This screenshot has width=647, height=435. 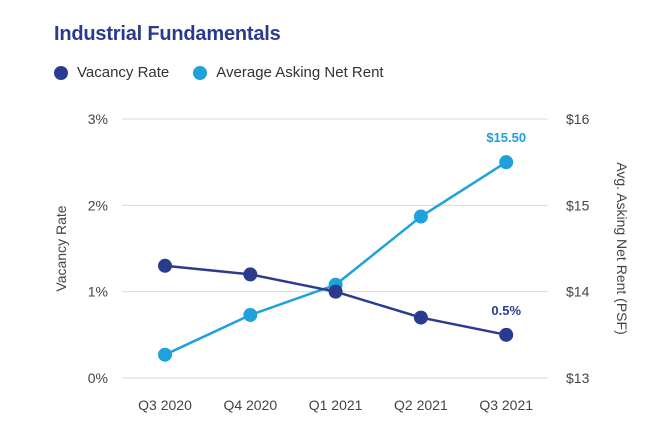 I want to click on series-line, so click(x=335, y=300).